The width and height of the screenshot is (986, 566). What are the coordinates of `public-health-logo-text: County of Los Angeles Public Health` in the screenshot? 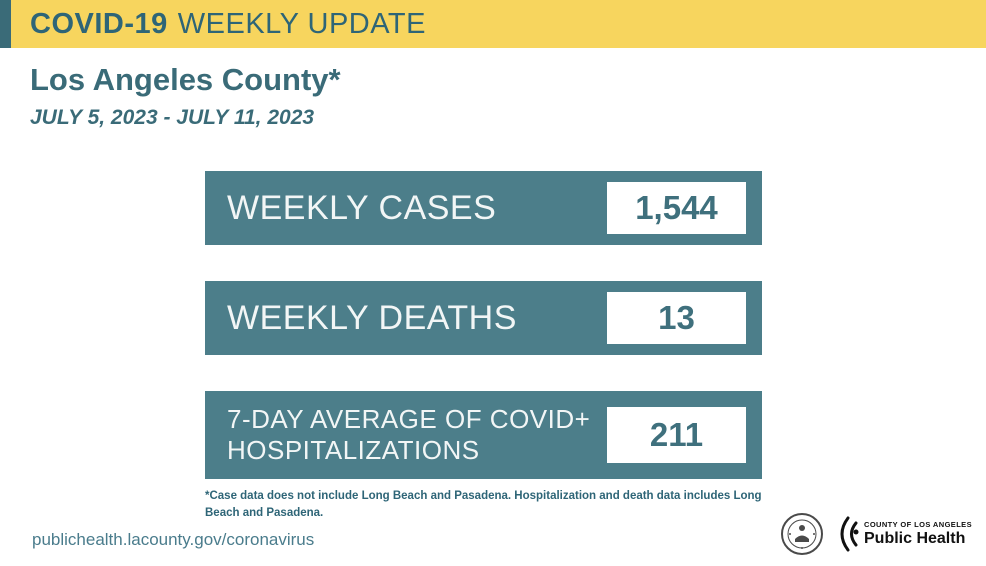 It's located at (918, 534).